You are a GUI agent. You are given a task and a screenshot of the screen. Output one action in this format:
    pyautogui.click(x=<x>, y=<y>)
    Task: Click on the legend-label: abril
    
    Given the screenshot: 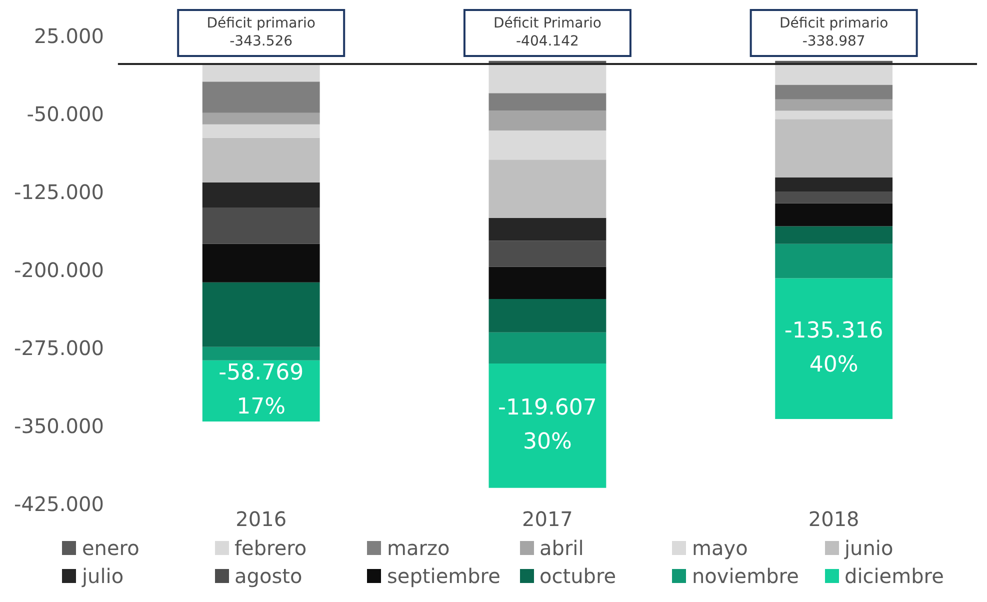 What is the action you would take?
    pyautogui.click(x=562, y=548)
    